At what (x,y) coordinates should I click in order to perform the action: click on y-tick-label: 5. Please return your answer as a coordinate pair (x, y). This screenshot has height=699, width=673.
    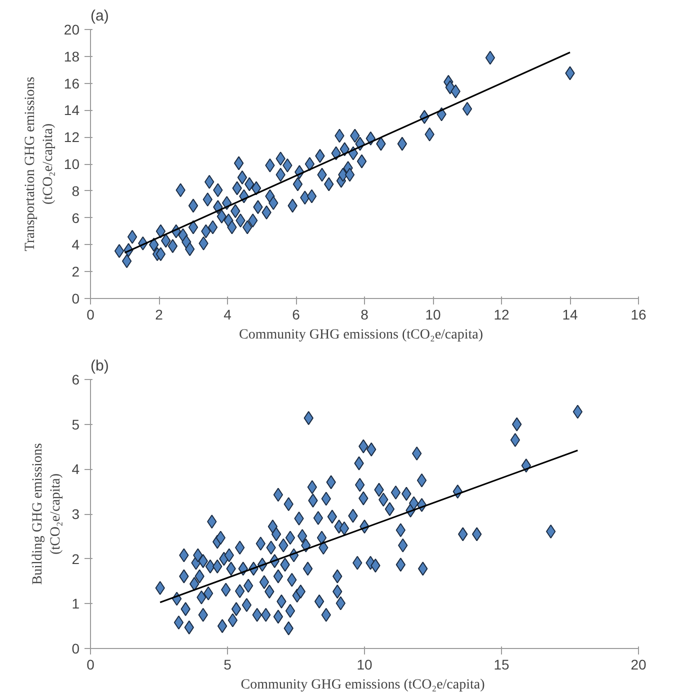
    Looking at the image, I should click on (76, 424).